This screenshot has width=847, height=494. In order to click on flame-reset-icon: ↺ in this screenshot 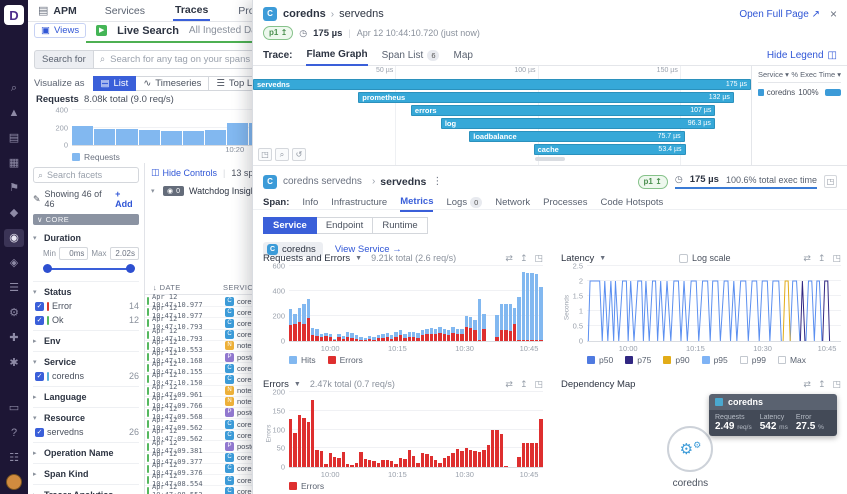, I will do `click(299, 154)`.